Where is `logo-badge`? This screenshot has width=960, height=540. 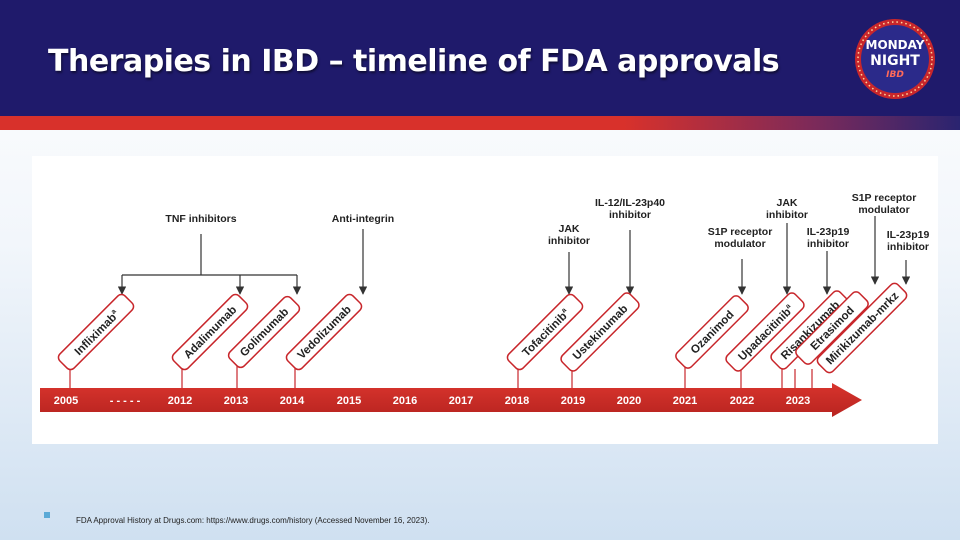
logo-badge is located at coordinates (895, 59).